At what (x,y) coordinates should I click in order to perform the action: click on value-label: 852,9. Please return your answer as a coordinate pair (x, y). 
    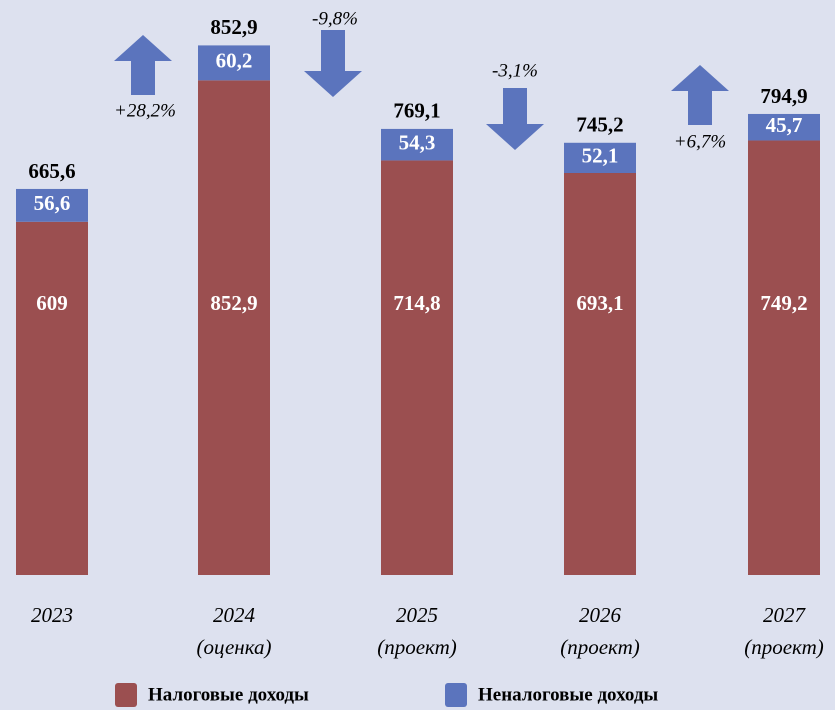
    Looking at the image, I should click on (233, 303).